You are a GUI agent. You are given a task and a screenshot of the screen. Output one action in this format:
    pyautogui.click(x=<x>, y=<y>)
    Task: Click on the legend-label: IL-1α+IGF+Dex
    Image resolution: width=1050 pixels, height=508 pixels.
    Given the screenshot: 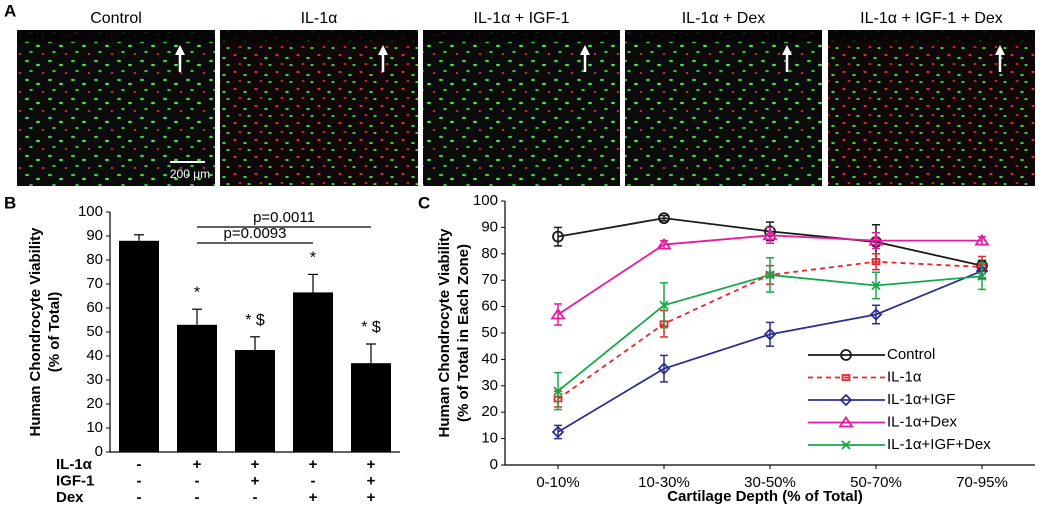 What is the action you would take?
    pyautogui.click(x=939, y=444)
    